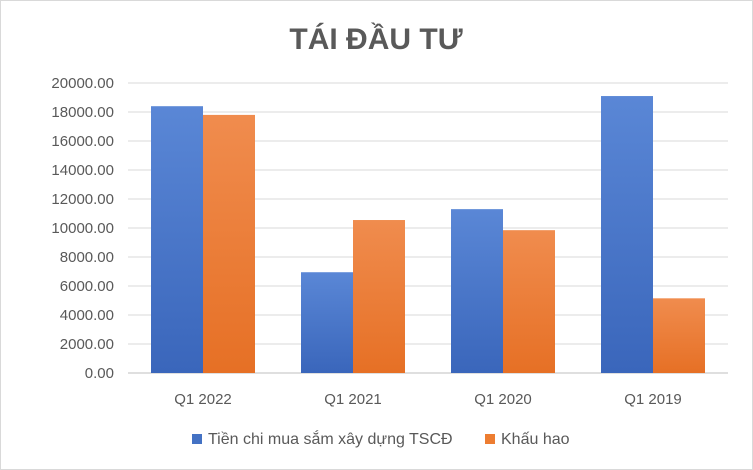 The image size is (753, 470). Describe the element at coordinates (330, 438) in the screenshot. I see `legend-label: Tiền chi mua sắm xây dựng TSCĐ` at that location.